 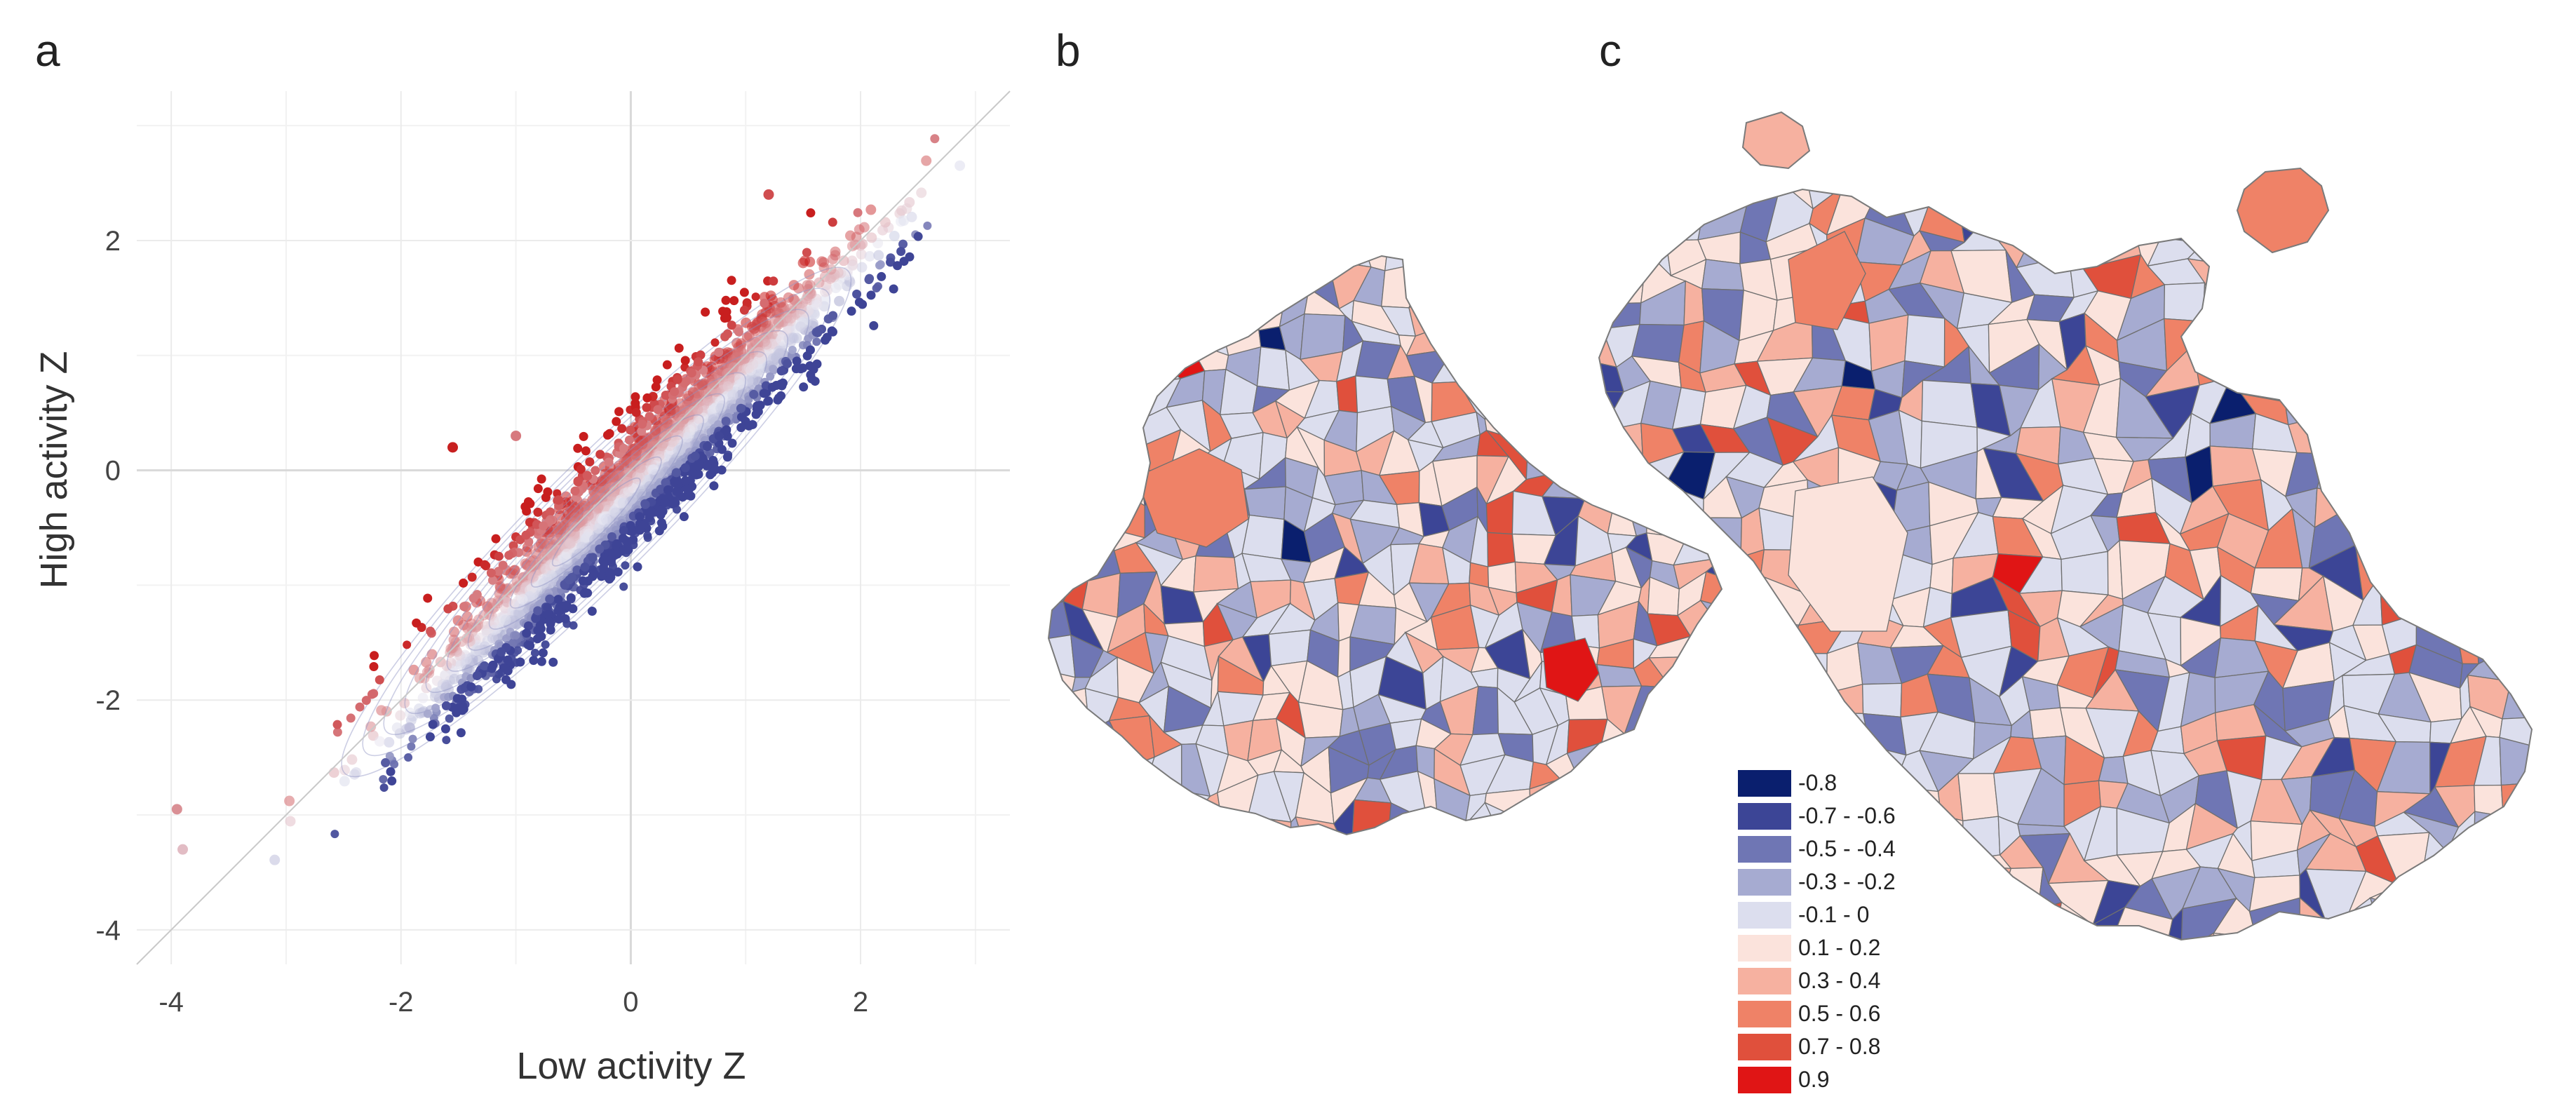 What do you see at coordinates (1834, 915) in the screenshot?
I see `legend-label: -0.1 - 0` at bounding box center [1834, 915].